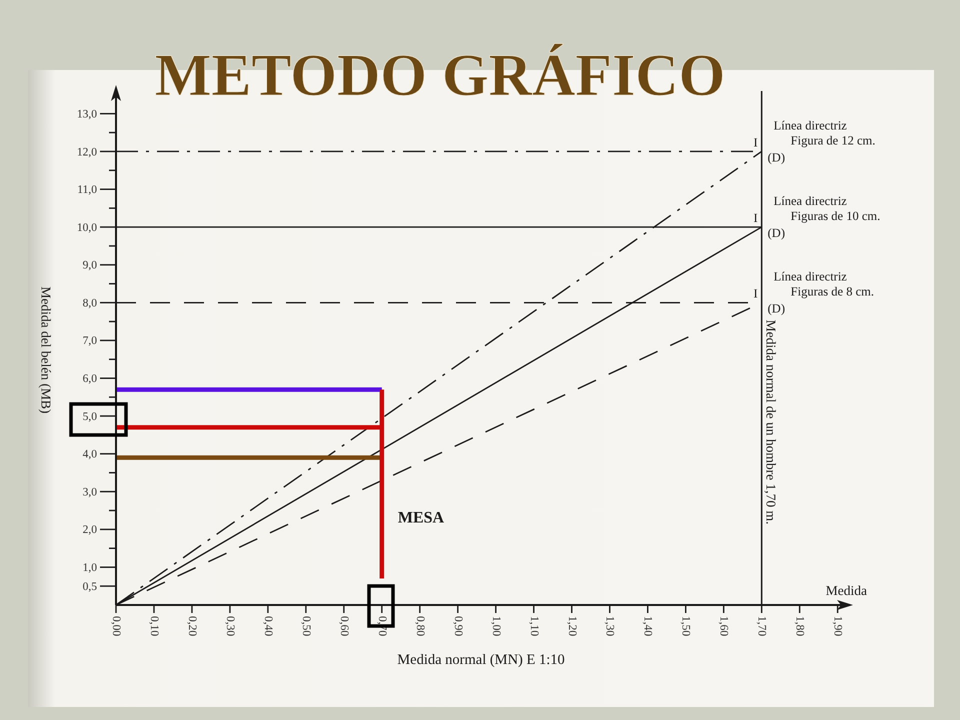 This screenshot has height=720, width=960. I want to click on y-tick-label: 10,0, so click(87, 228).